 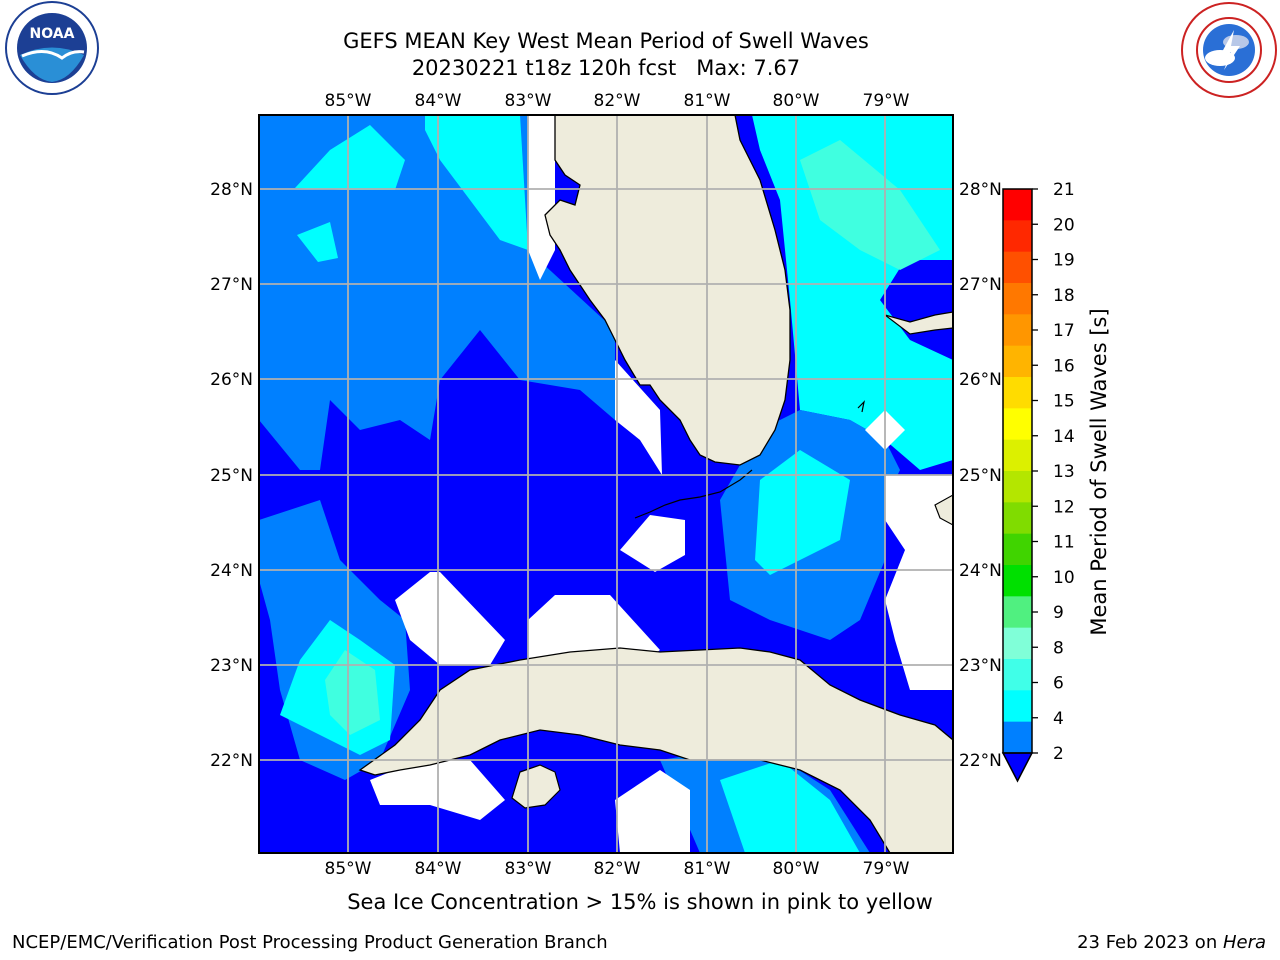 What do you see at coordinates (348, 101) in the screenshot?
I see `lon-label-top: 85°W` at bounding box center [348, 101].